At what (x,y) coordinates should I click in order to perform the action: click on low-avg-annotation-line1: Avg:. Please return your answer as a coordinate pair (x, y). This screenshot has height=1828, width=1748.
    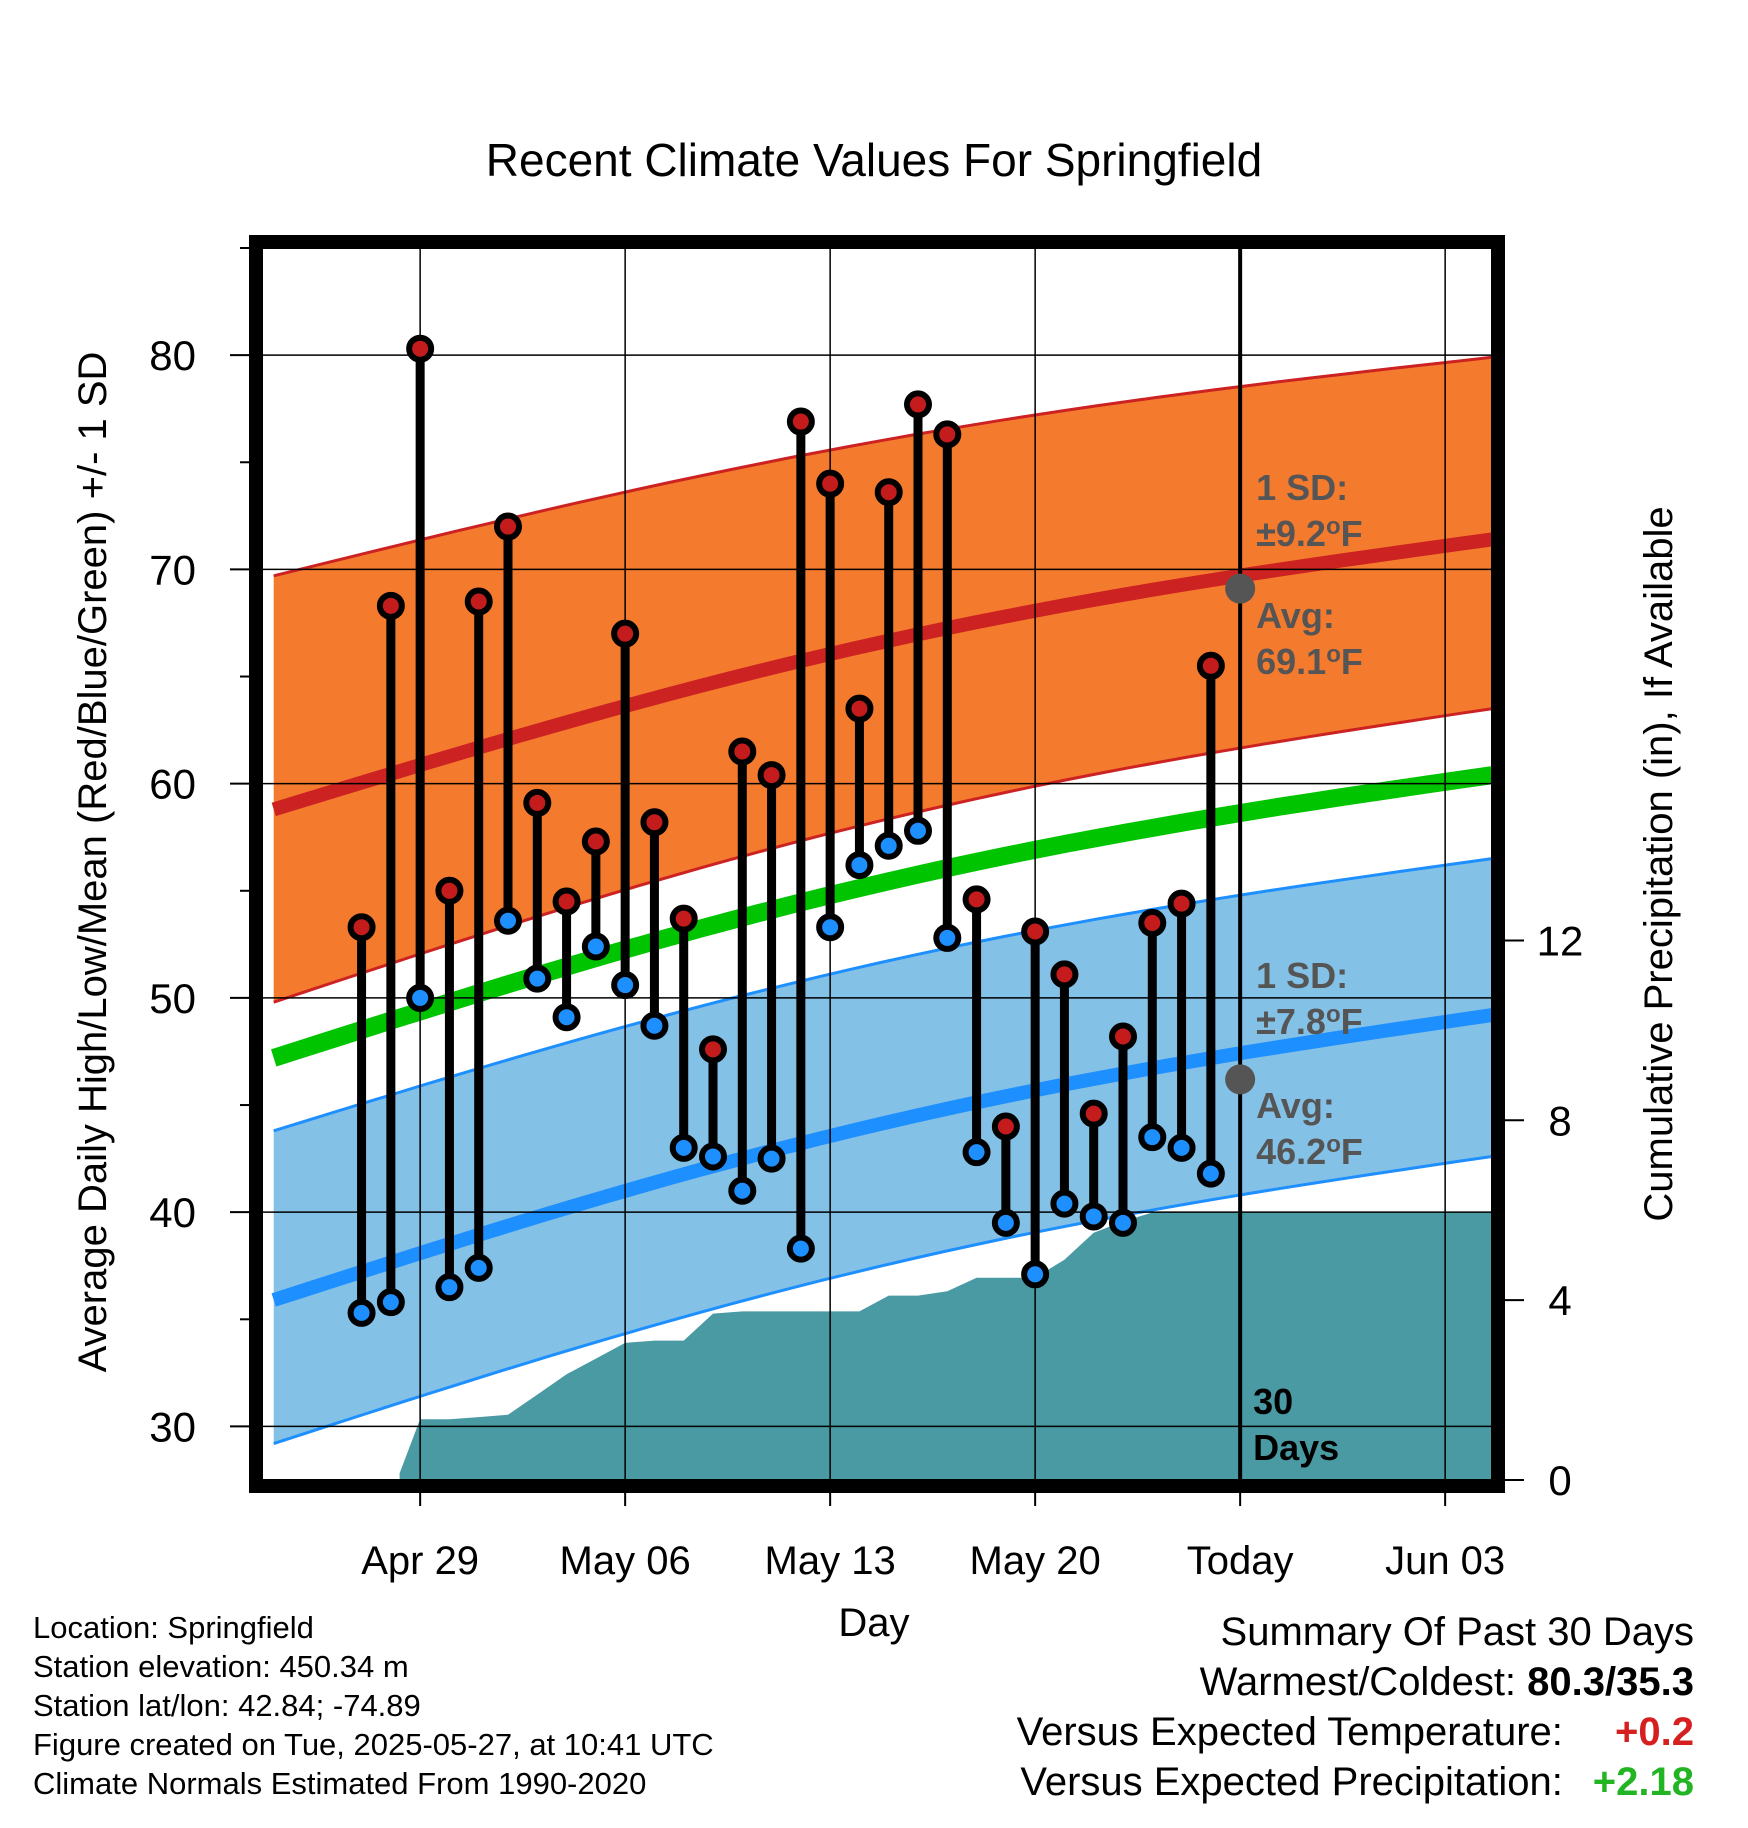
    Looking at the image, I should click on (1295, 1105).